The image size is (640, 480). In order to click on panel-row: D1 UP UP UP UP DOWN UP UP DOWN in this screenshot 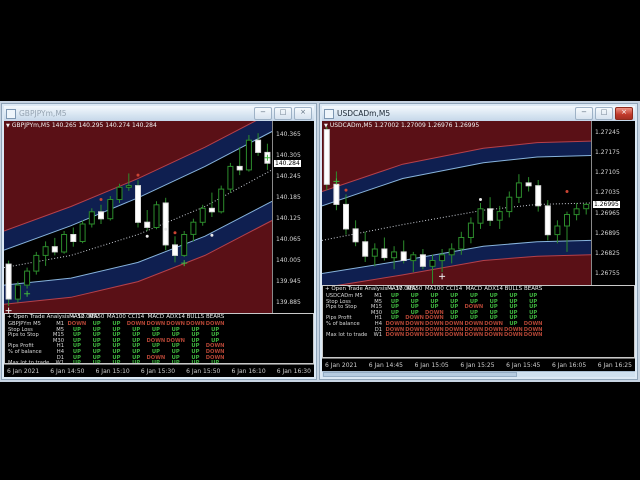, I will do `click(159, 358)`.